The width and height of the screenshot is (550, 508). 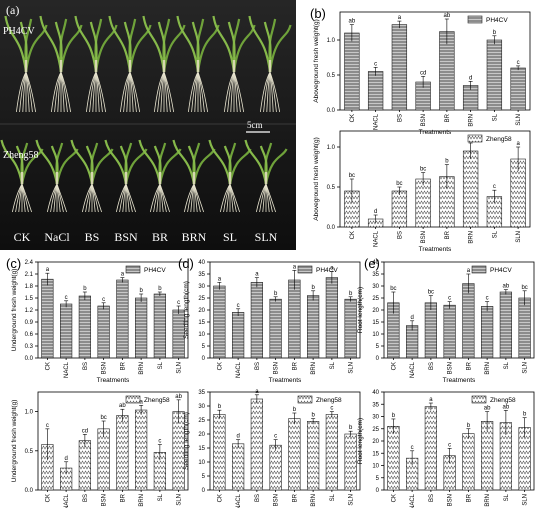 I want to click on legend-label: Zheng58, so click(x=503, y=400).